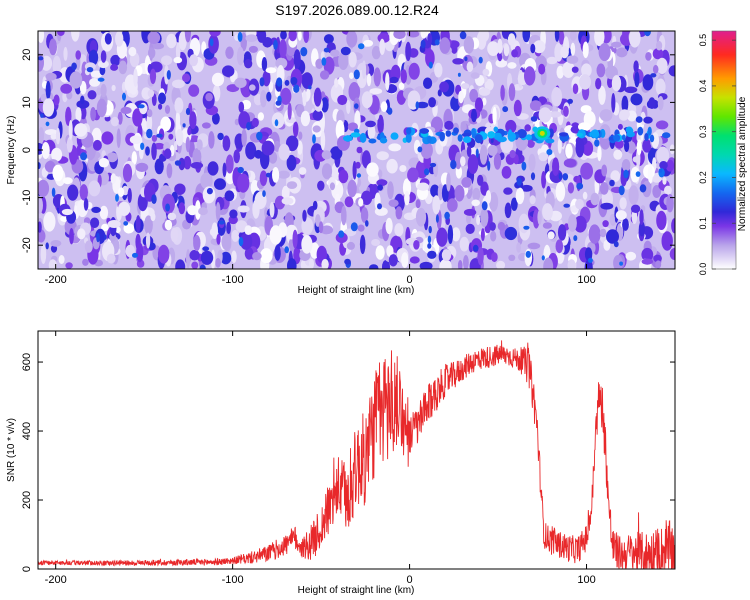 The height and width of the screenshot is (600, 750). What do you see at coordinates (703, 40) in the screenshot?
I see `colorbar-tick-label: 0.5` at bounding box center [703, 40].